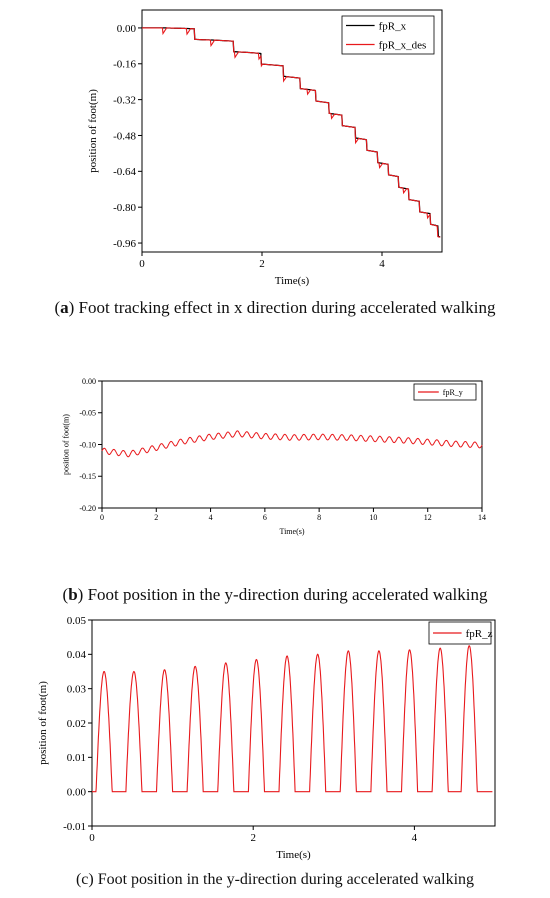 The height and width of the screenshot is (898, 550). What do you see at coordinates (77, 793) in the screenshot?
I see `chart-c-ytick-label: 0.00` at bounding box center [77, 793].